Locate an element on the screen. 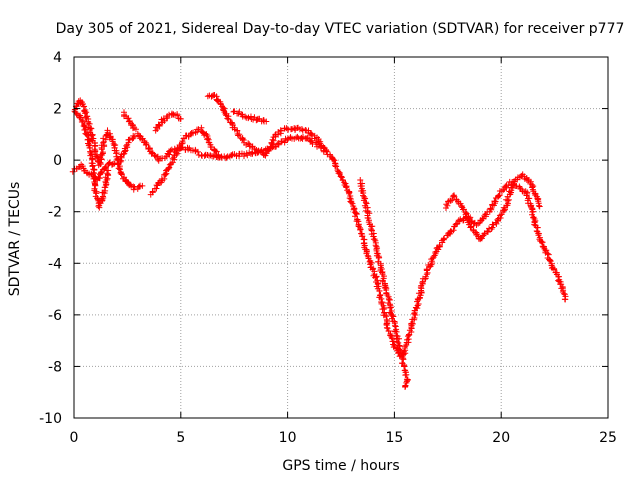 The height and width of the screenshot is (480, 640). y-tick-label: -10 is located at coordinates (50, 419).